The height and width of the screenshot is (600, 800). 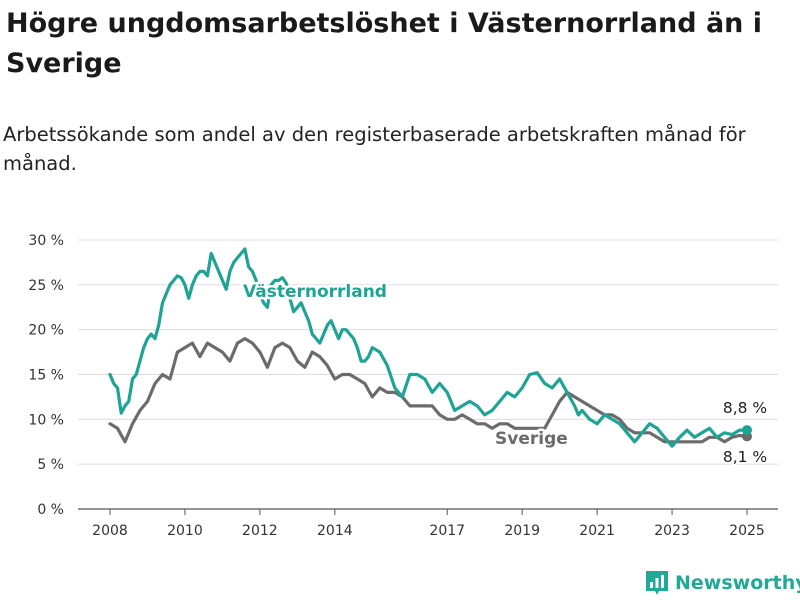 I want to click on newsworthy-logo-icon, so click(x=657, y=583).